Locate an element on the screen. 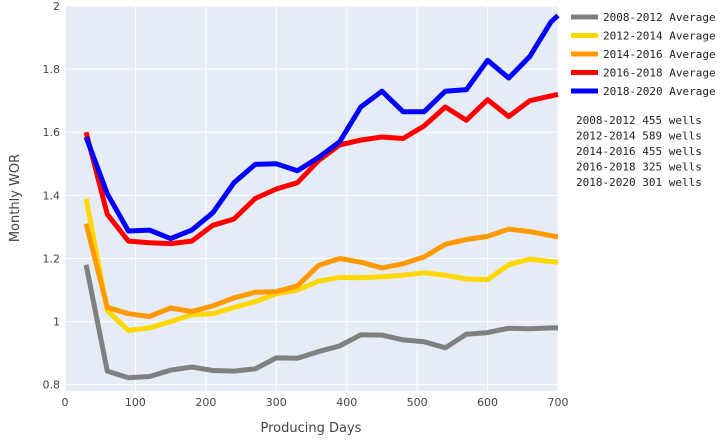 The width and height of the screenshot is (724, 441). x-tick-label: 700 is located at coordinates (558, 402).